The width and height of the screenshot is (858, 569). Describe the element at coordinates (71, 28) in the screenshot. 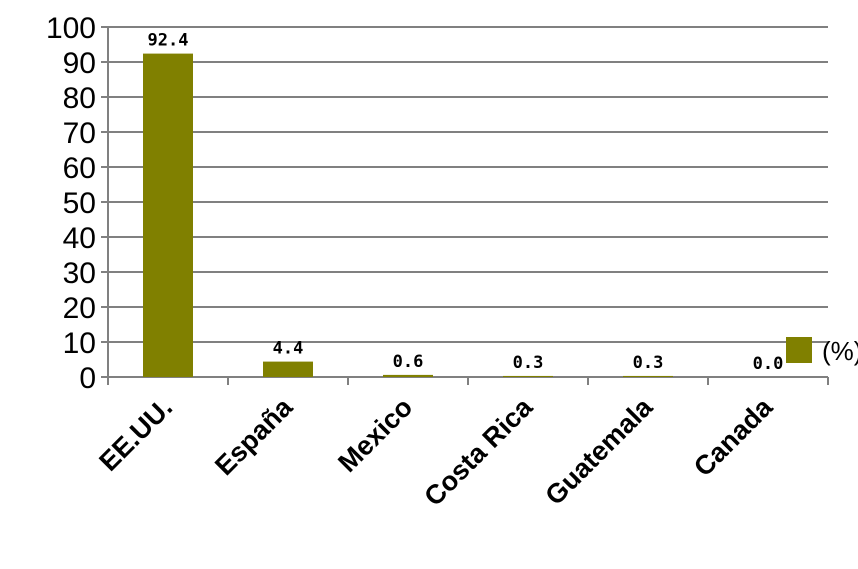

I see `y-tick-label: 100` at that location.